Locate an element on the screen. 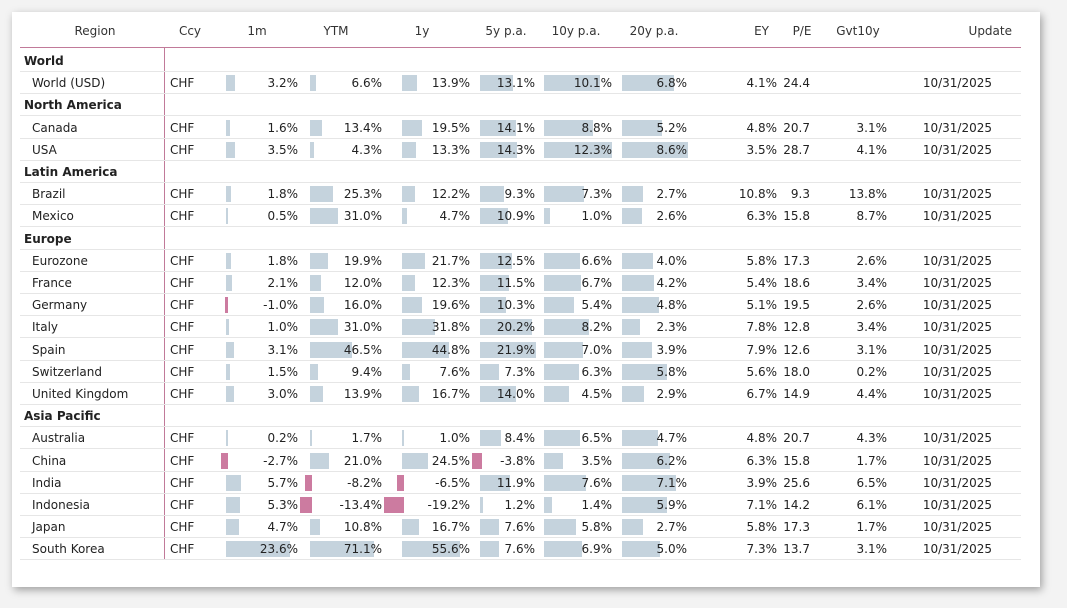  m1-value: 1.5% is located at coordinates (283, 371).